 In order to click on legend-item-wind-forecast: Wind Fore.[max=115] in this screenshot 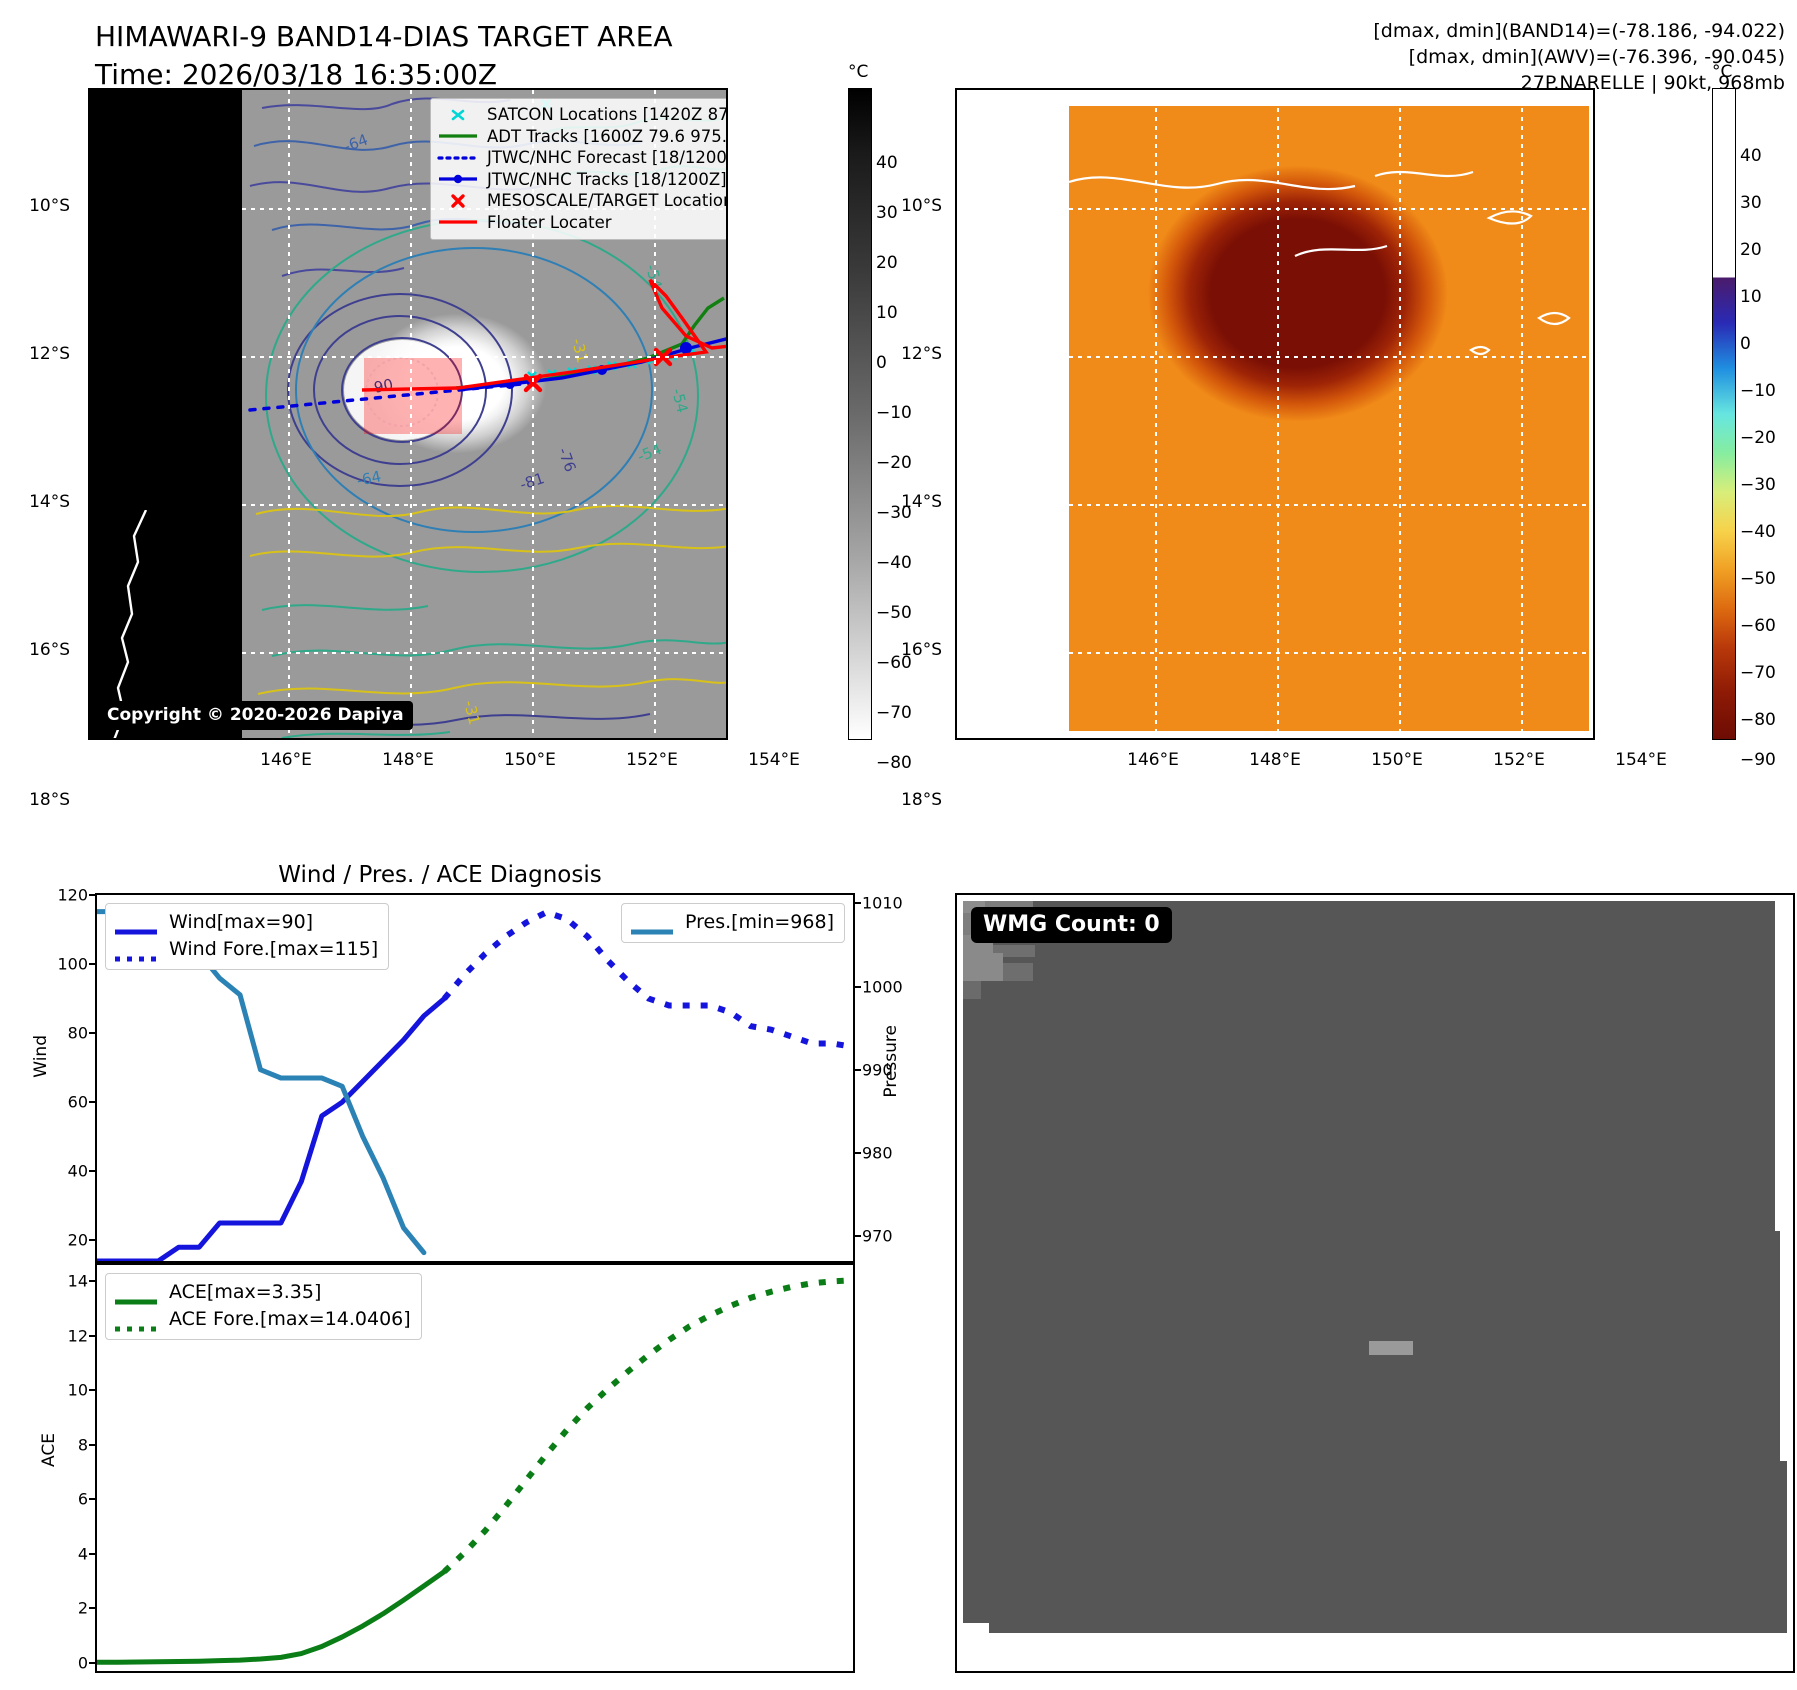, I will do `click(245, 949)`.